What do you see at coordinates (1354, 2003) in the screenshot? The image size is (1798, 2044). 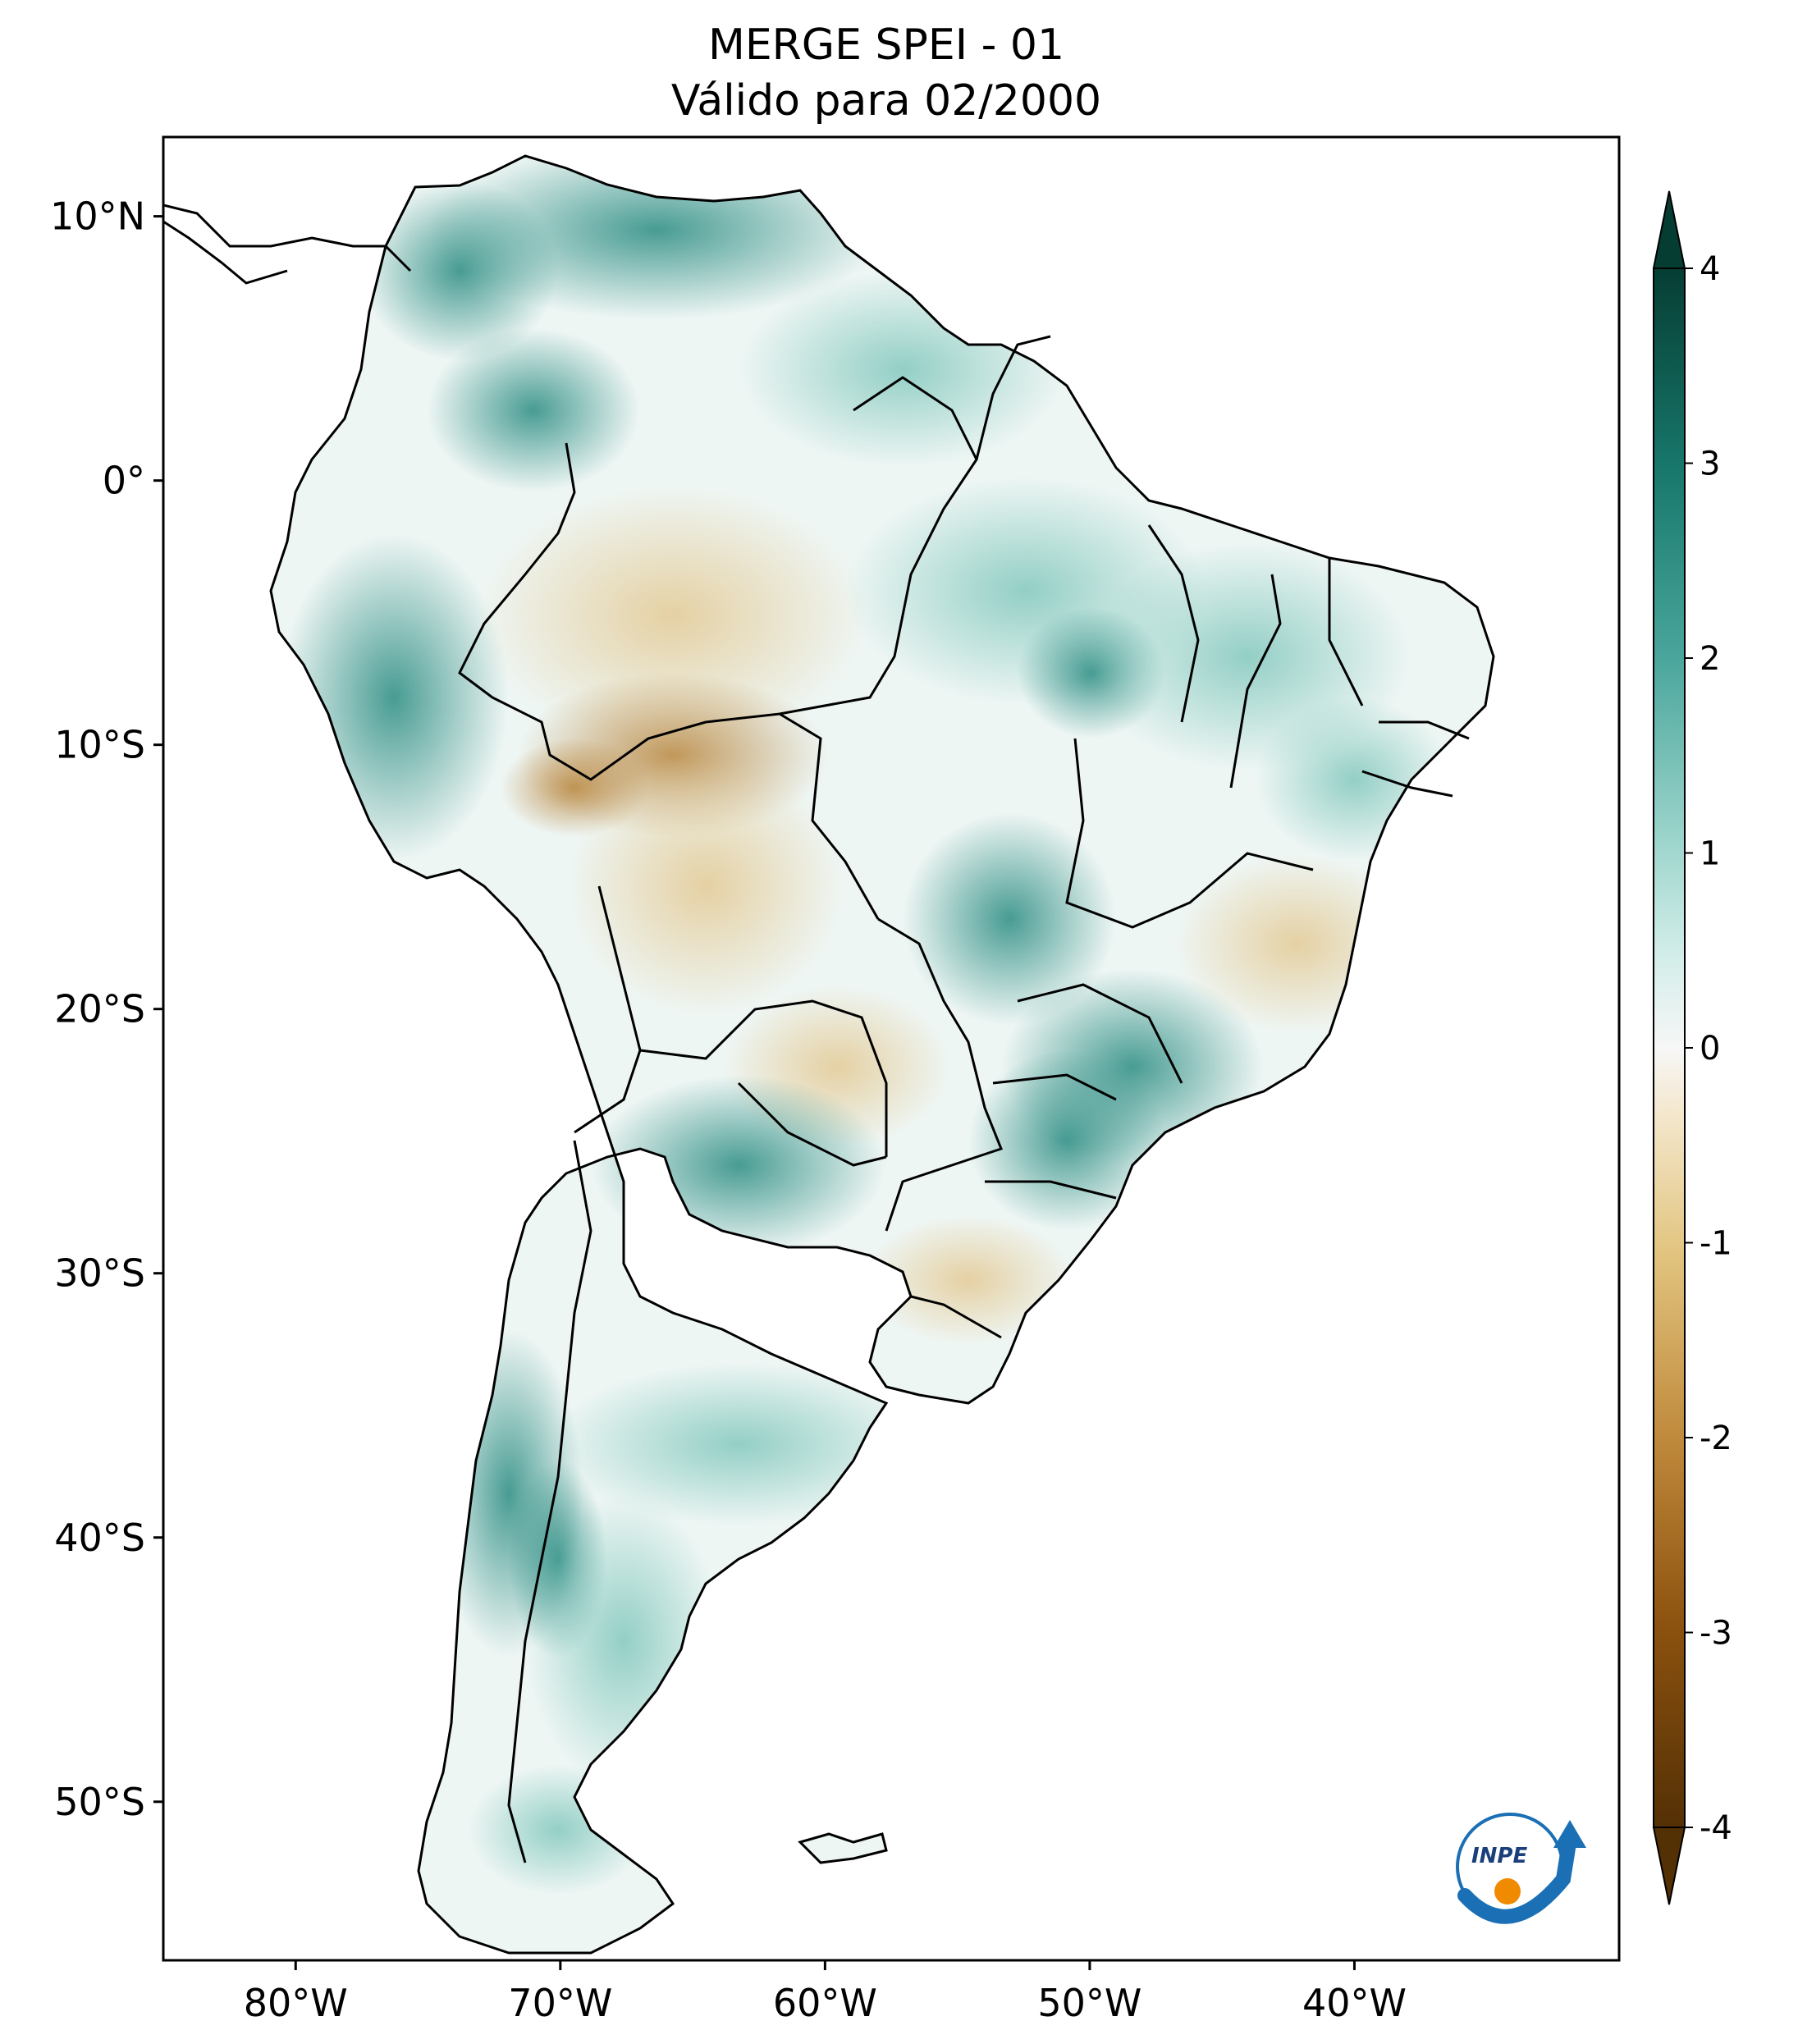 I see `lon-tick-label: 40°W` at bounding box center [1354, 2003].